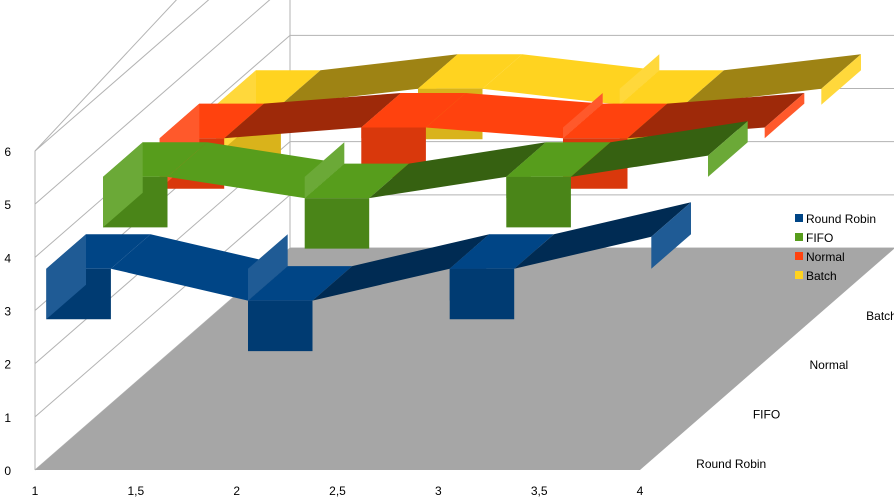 Image resolution: width=894 pixels, height=503 pixels. Describe the element at coordinates (7, 471) in the screenshot. I see `z-tick-label: 0` at that location.